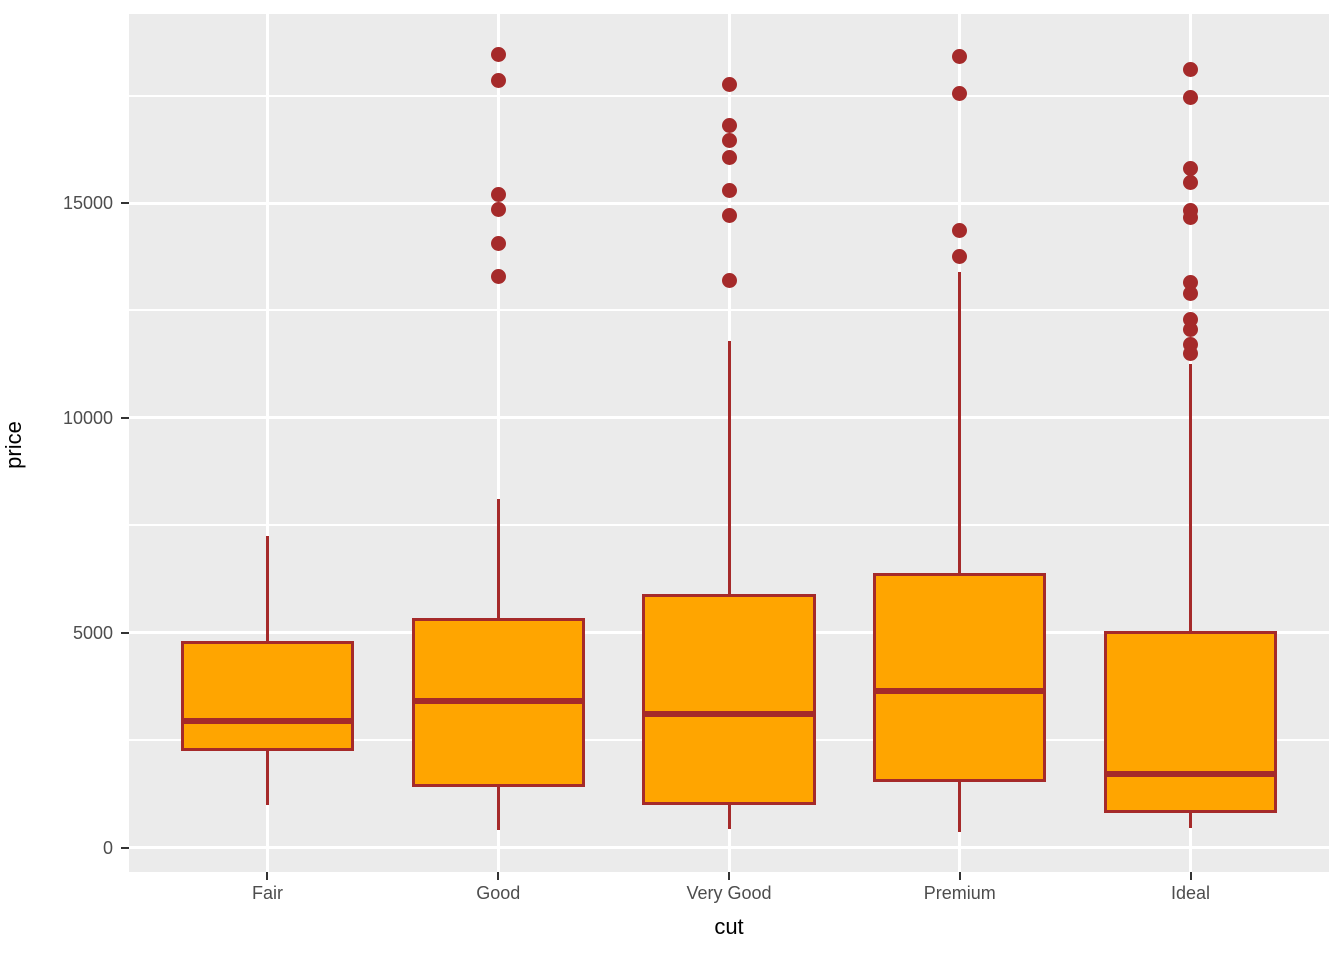  What do you see at coordinates (959, 893) in the screenshot?
I see `x-tick-label: Premium` at bounding box center [959, 893].